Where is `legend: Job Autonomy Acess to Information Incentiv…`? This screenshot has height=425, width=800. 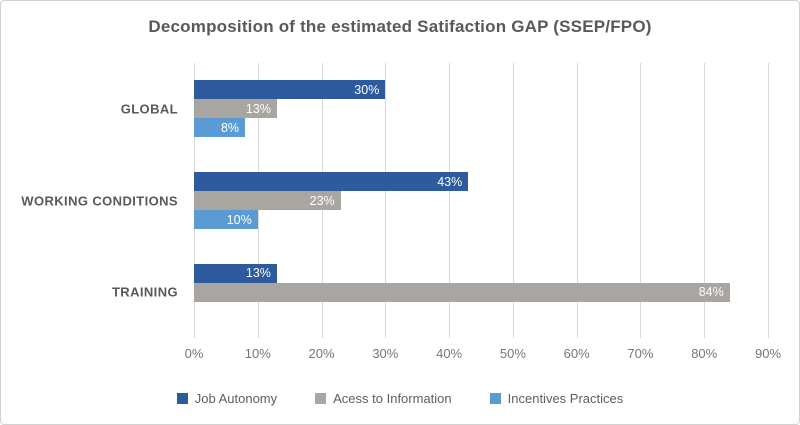
legend: Job Autonomy Acess to Information Incentiv… is located at coordinates (400, 398).